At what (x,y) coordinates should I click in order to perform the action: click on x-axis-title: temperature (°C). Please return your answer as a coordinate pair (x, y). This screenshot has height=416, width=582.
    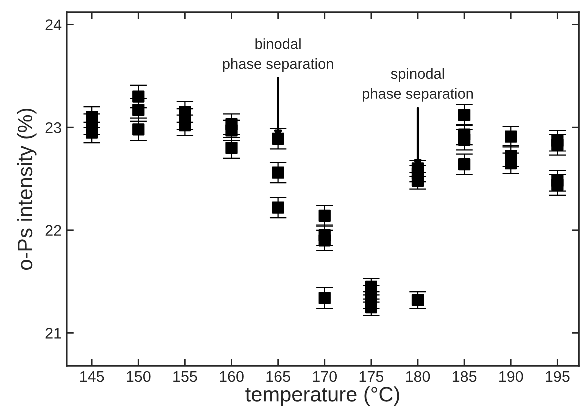
    Looking at the image, I should click on (323, 396).